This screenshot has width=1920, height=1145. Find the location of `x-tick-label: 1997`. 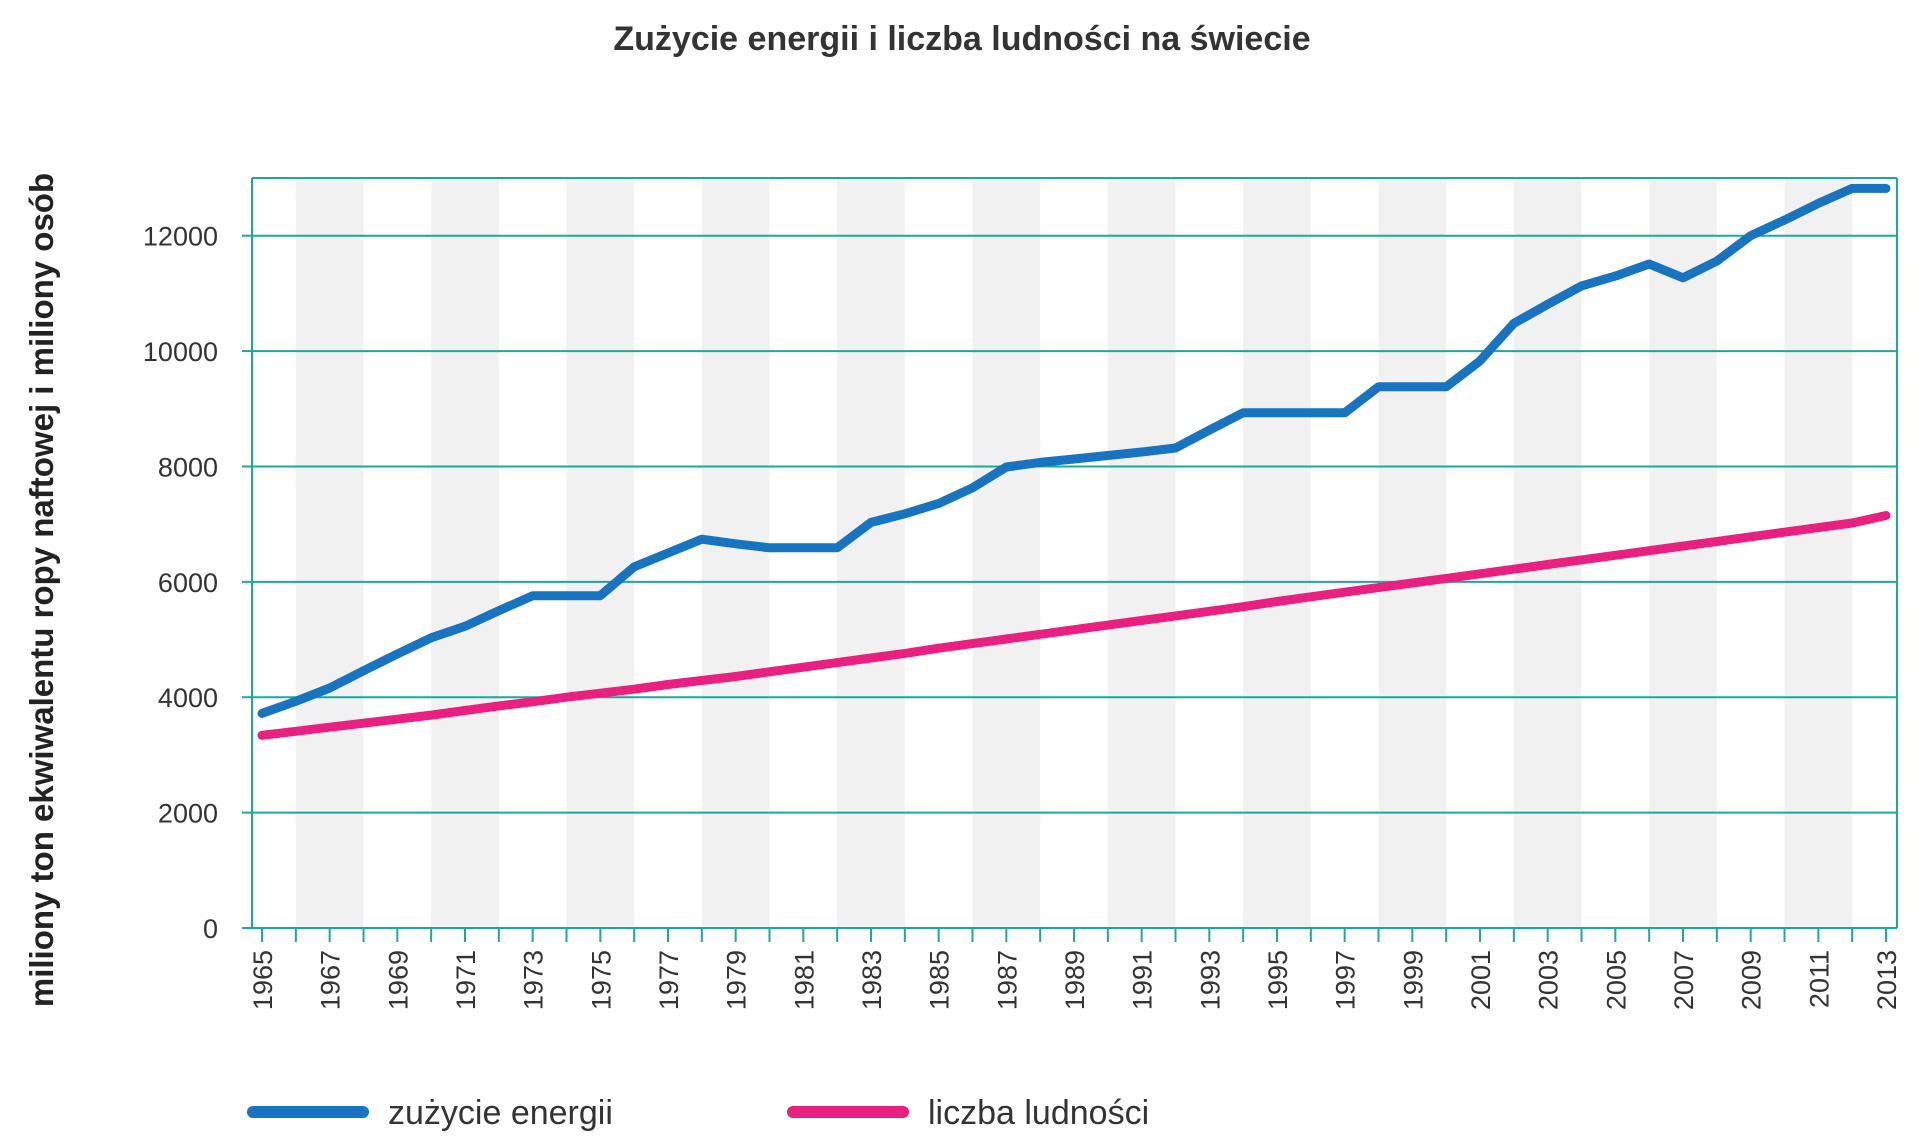

x-tick-label: 1997 is located at coordinates (1346, 980).